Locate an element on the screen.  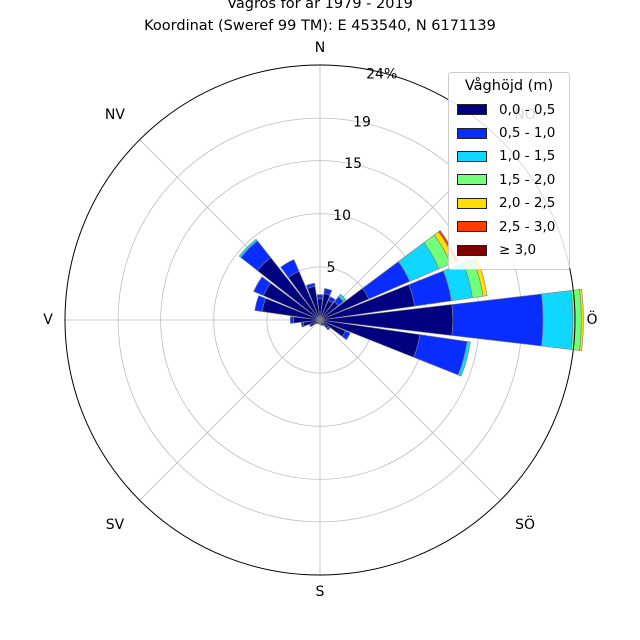
legend-item: 1,5 - 2,0 is located at coordinates (509, 179).